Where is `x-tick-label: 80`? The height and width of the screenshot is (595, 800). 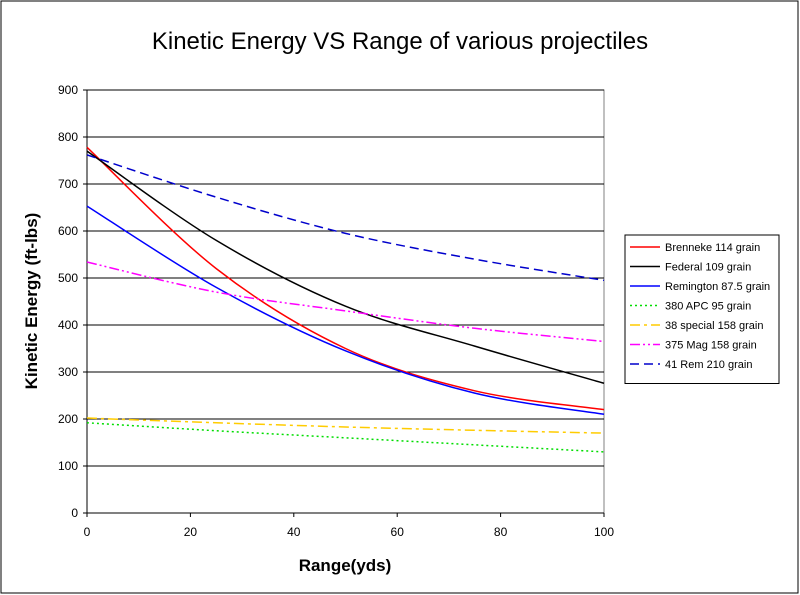
x-tick-label: 80 is located at coordinates (501, 532).